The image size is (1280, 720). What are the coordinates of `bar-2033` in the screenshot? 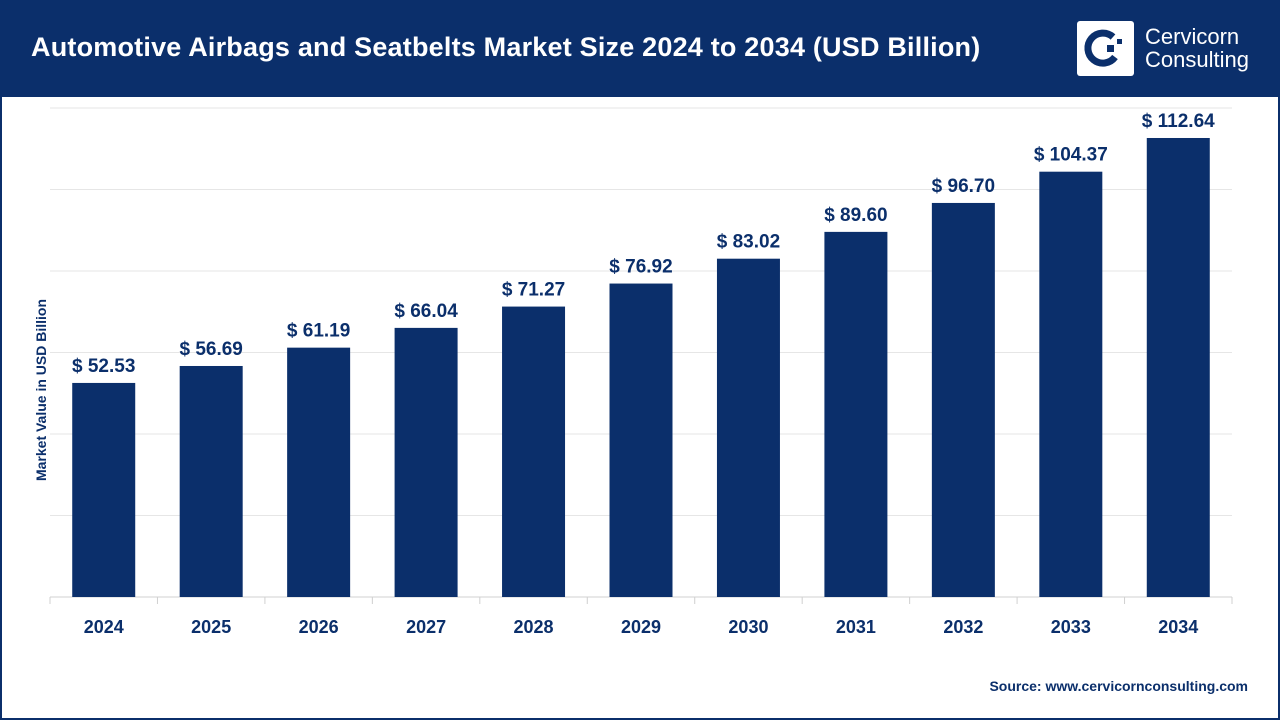 It's located at (1071, 384).